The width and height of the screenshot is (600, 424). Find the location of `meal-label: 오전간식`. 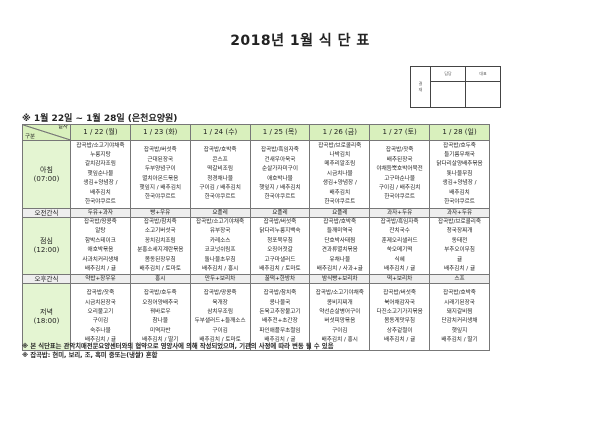

meal-label: 오전간식 is located at coordinates (46, 213).